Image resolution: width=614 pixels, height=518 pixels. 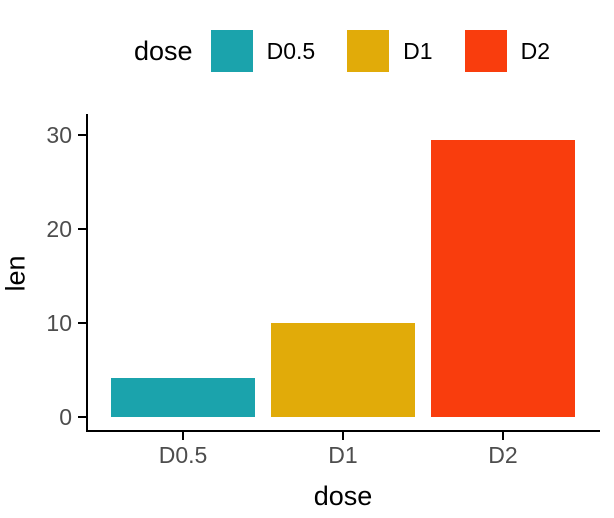 What do you see at coordinates (163, 50) in the screenshot?
I see `legend-title: dose` at bounding box center [163, 50].